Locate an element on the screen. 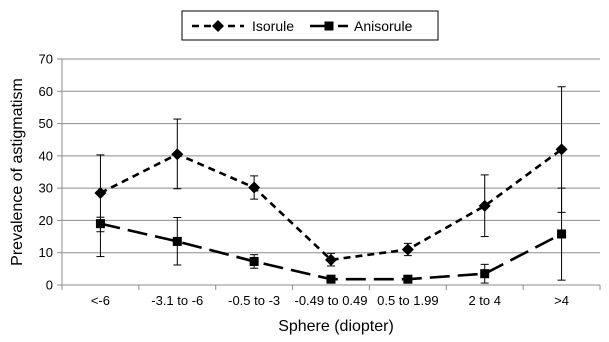 The height and width of the screenshot is (342, 609). y-axis-title: Prevalence of astigmatism is located at coordinates (17, 172).